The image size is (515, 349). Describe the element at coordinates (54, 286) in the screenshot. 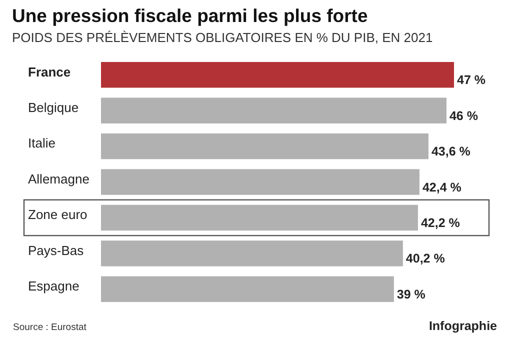

I see `y-tick-label: Espagne` at that location.